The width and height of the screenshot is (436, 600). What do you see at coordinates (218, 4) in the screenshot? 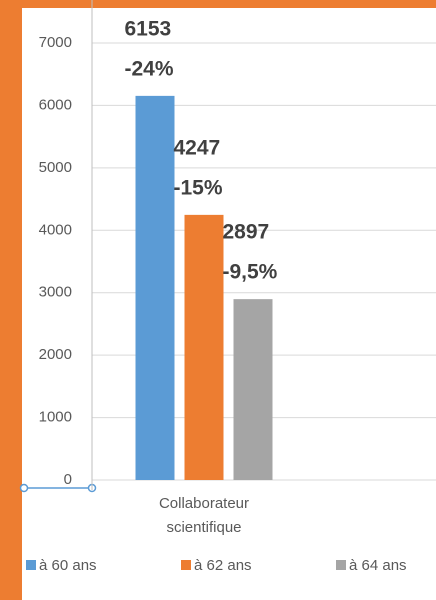
I see `frame-top` at bounding box center [218, 4].